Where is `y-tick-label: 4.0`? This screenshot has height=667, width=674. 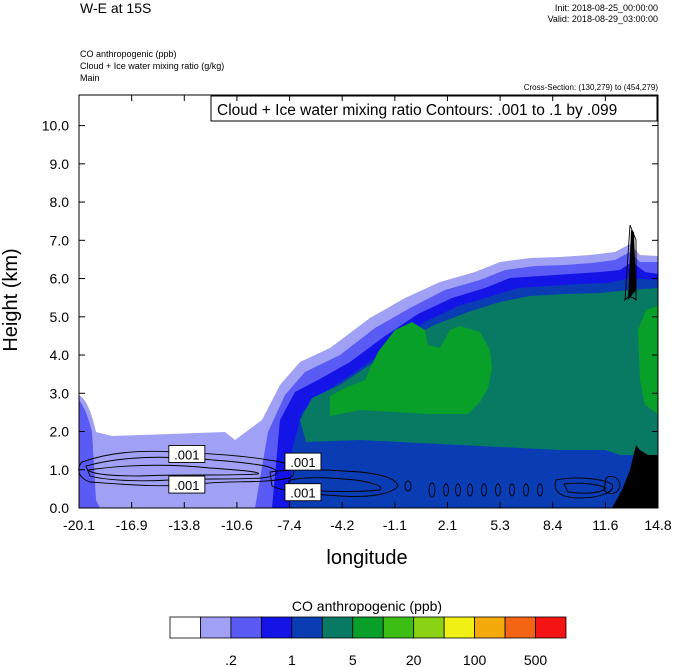
y-tick-label: 4.0 is located at coordinates (60, 355).